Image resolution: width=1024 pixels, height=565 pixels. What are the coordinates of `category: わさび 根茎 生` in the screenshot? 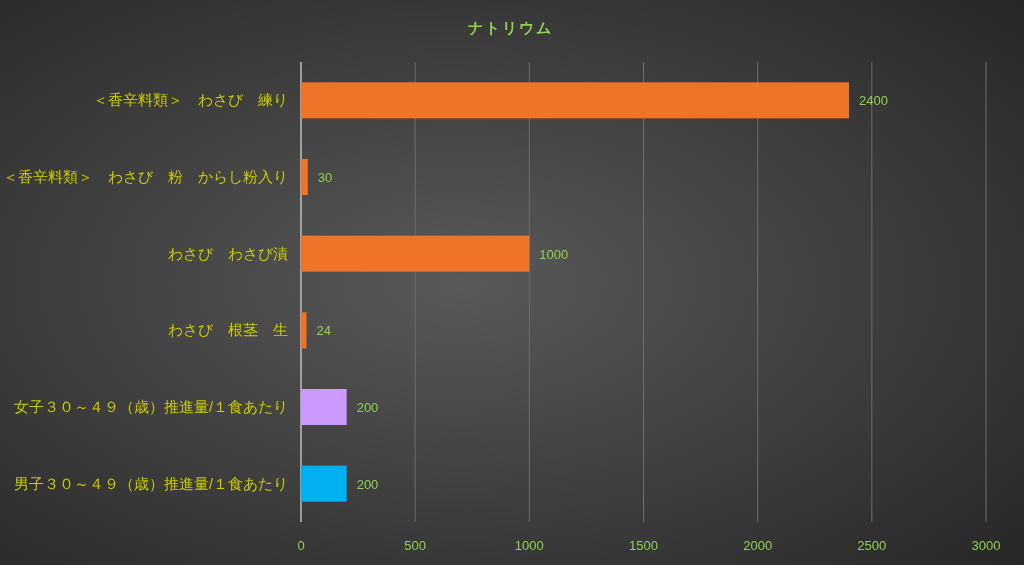 It's located at (228, 330).